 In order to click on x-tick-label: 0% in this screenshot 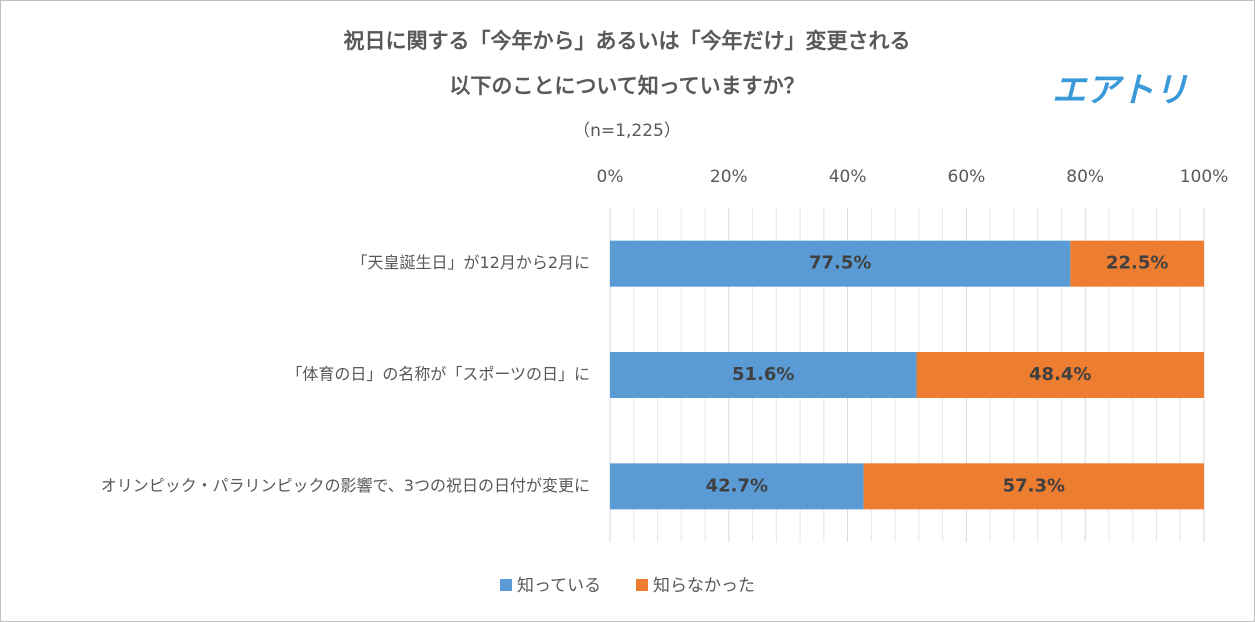, I will do `click(610, 177)`.